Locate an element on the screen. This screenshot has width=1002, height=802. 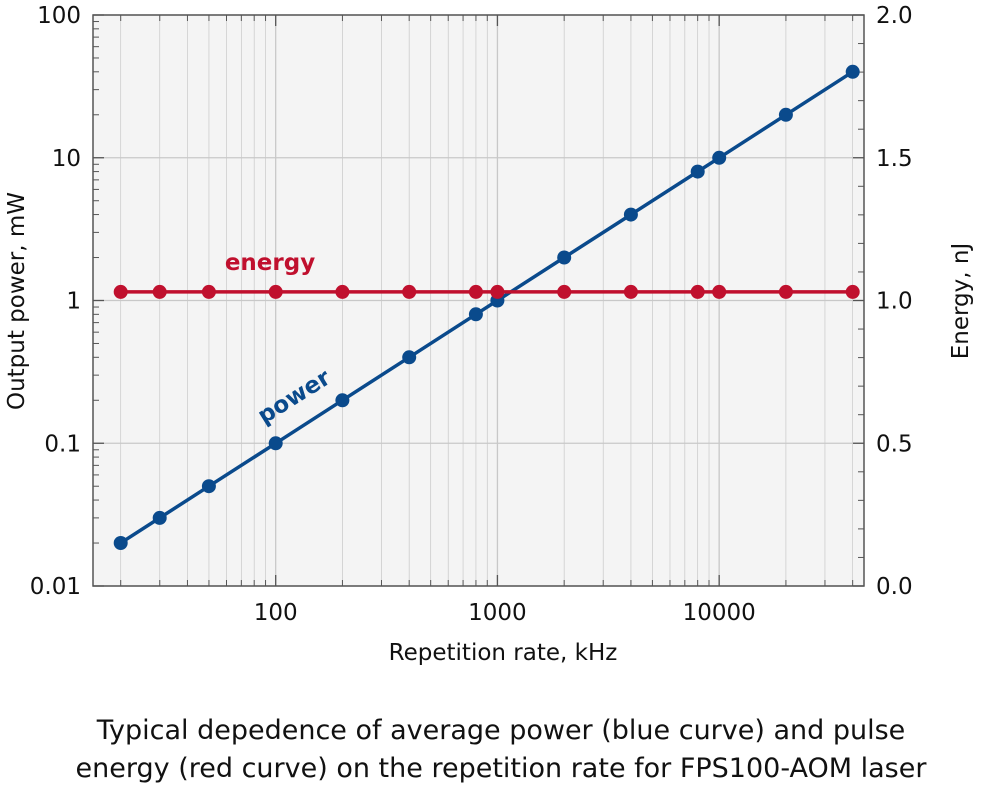
x-tick-label: 1000 is located at coordinates (497, 613).